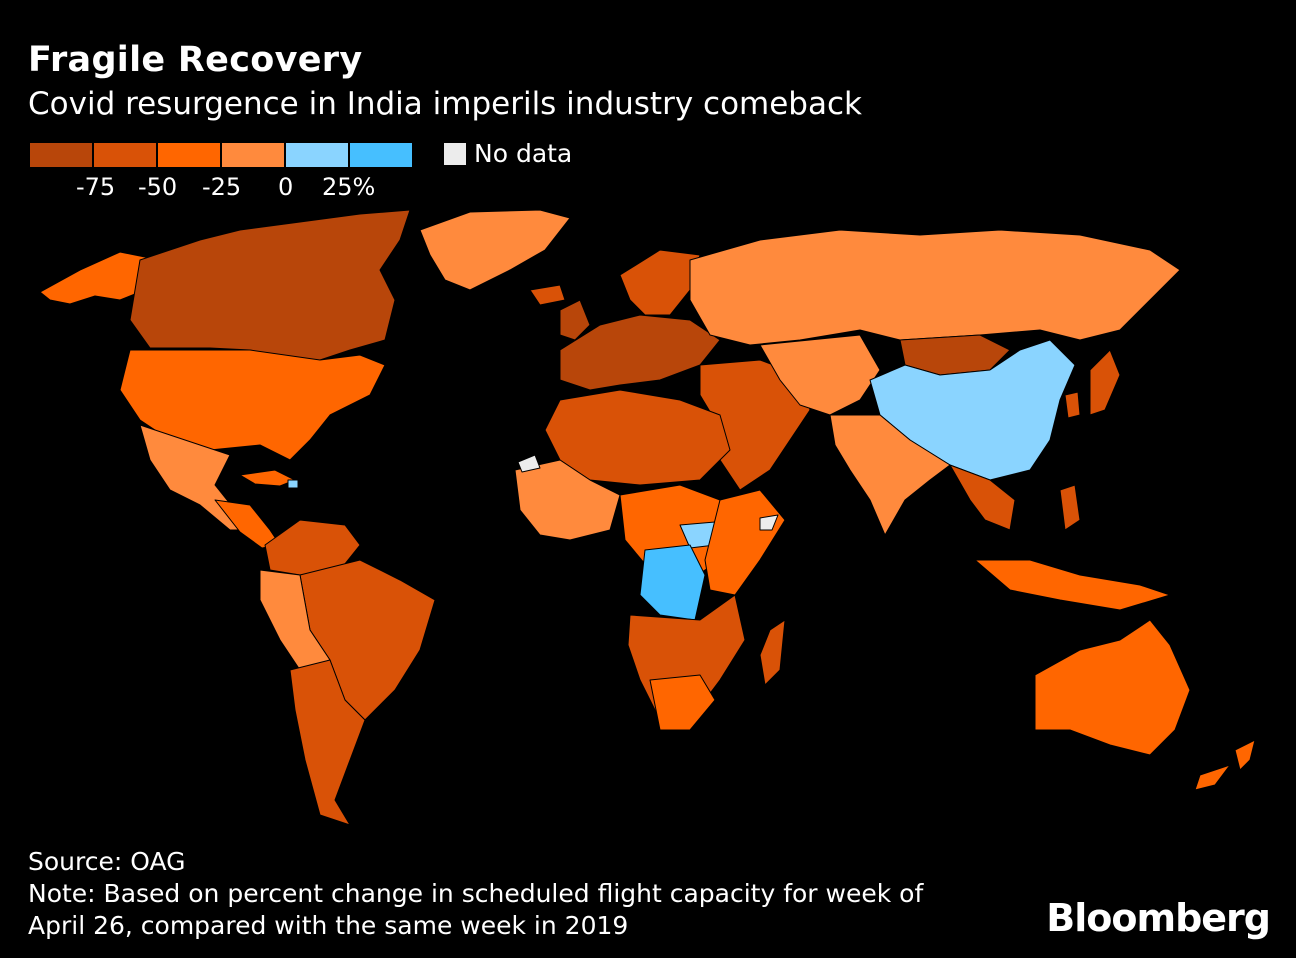  What do you see at coordinates (158, 187) in the screenshot?
I see `legend-tick: -50` at bounding box center [158, 187].